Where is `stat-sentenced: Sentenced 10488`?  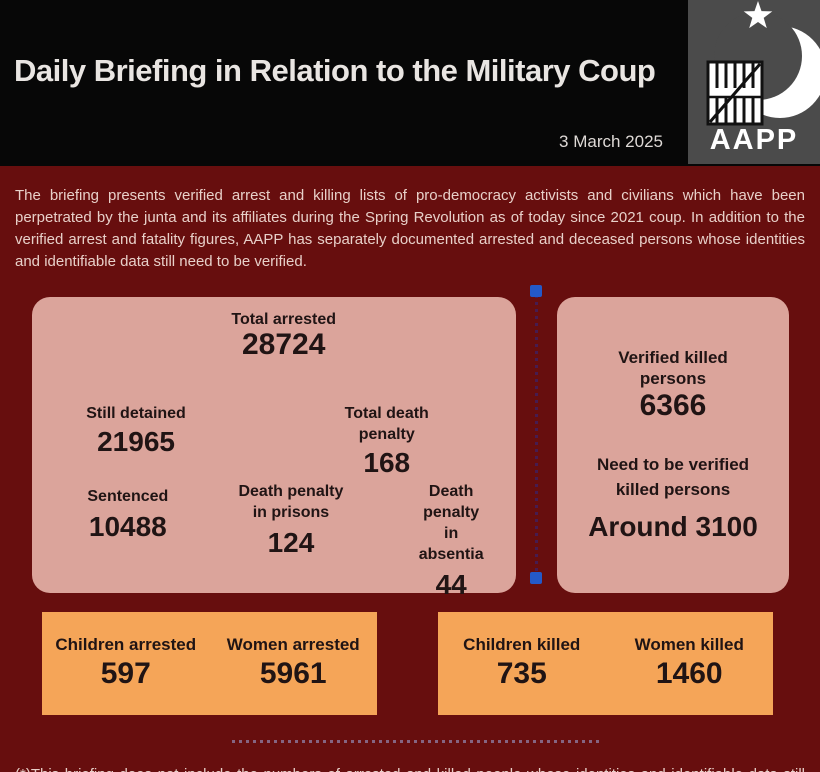 stat-sentenced: Sentenced 10488 is located at coordinates (127, 514).